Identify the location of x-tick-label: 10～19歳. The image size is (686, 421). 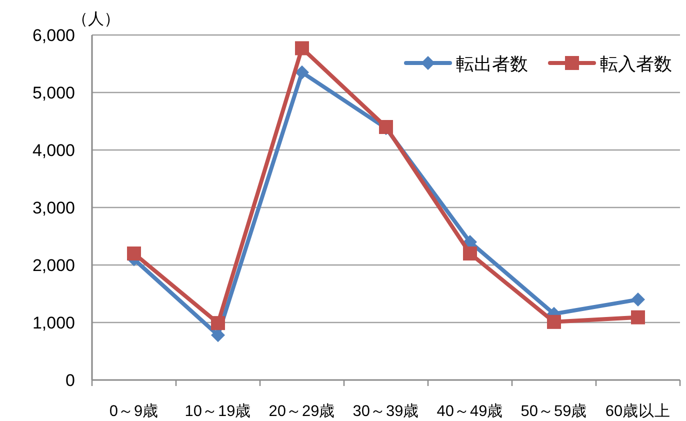
(218, 411).